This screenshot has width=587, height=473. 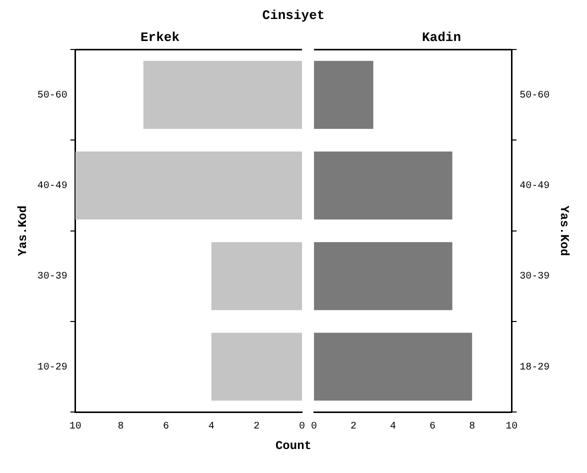 I want to click on text: Cinsiyet, so click(x=293, y=16).